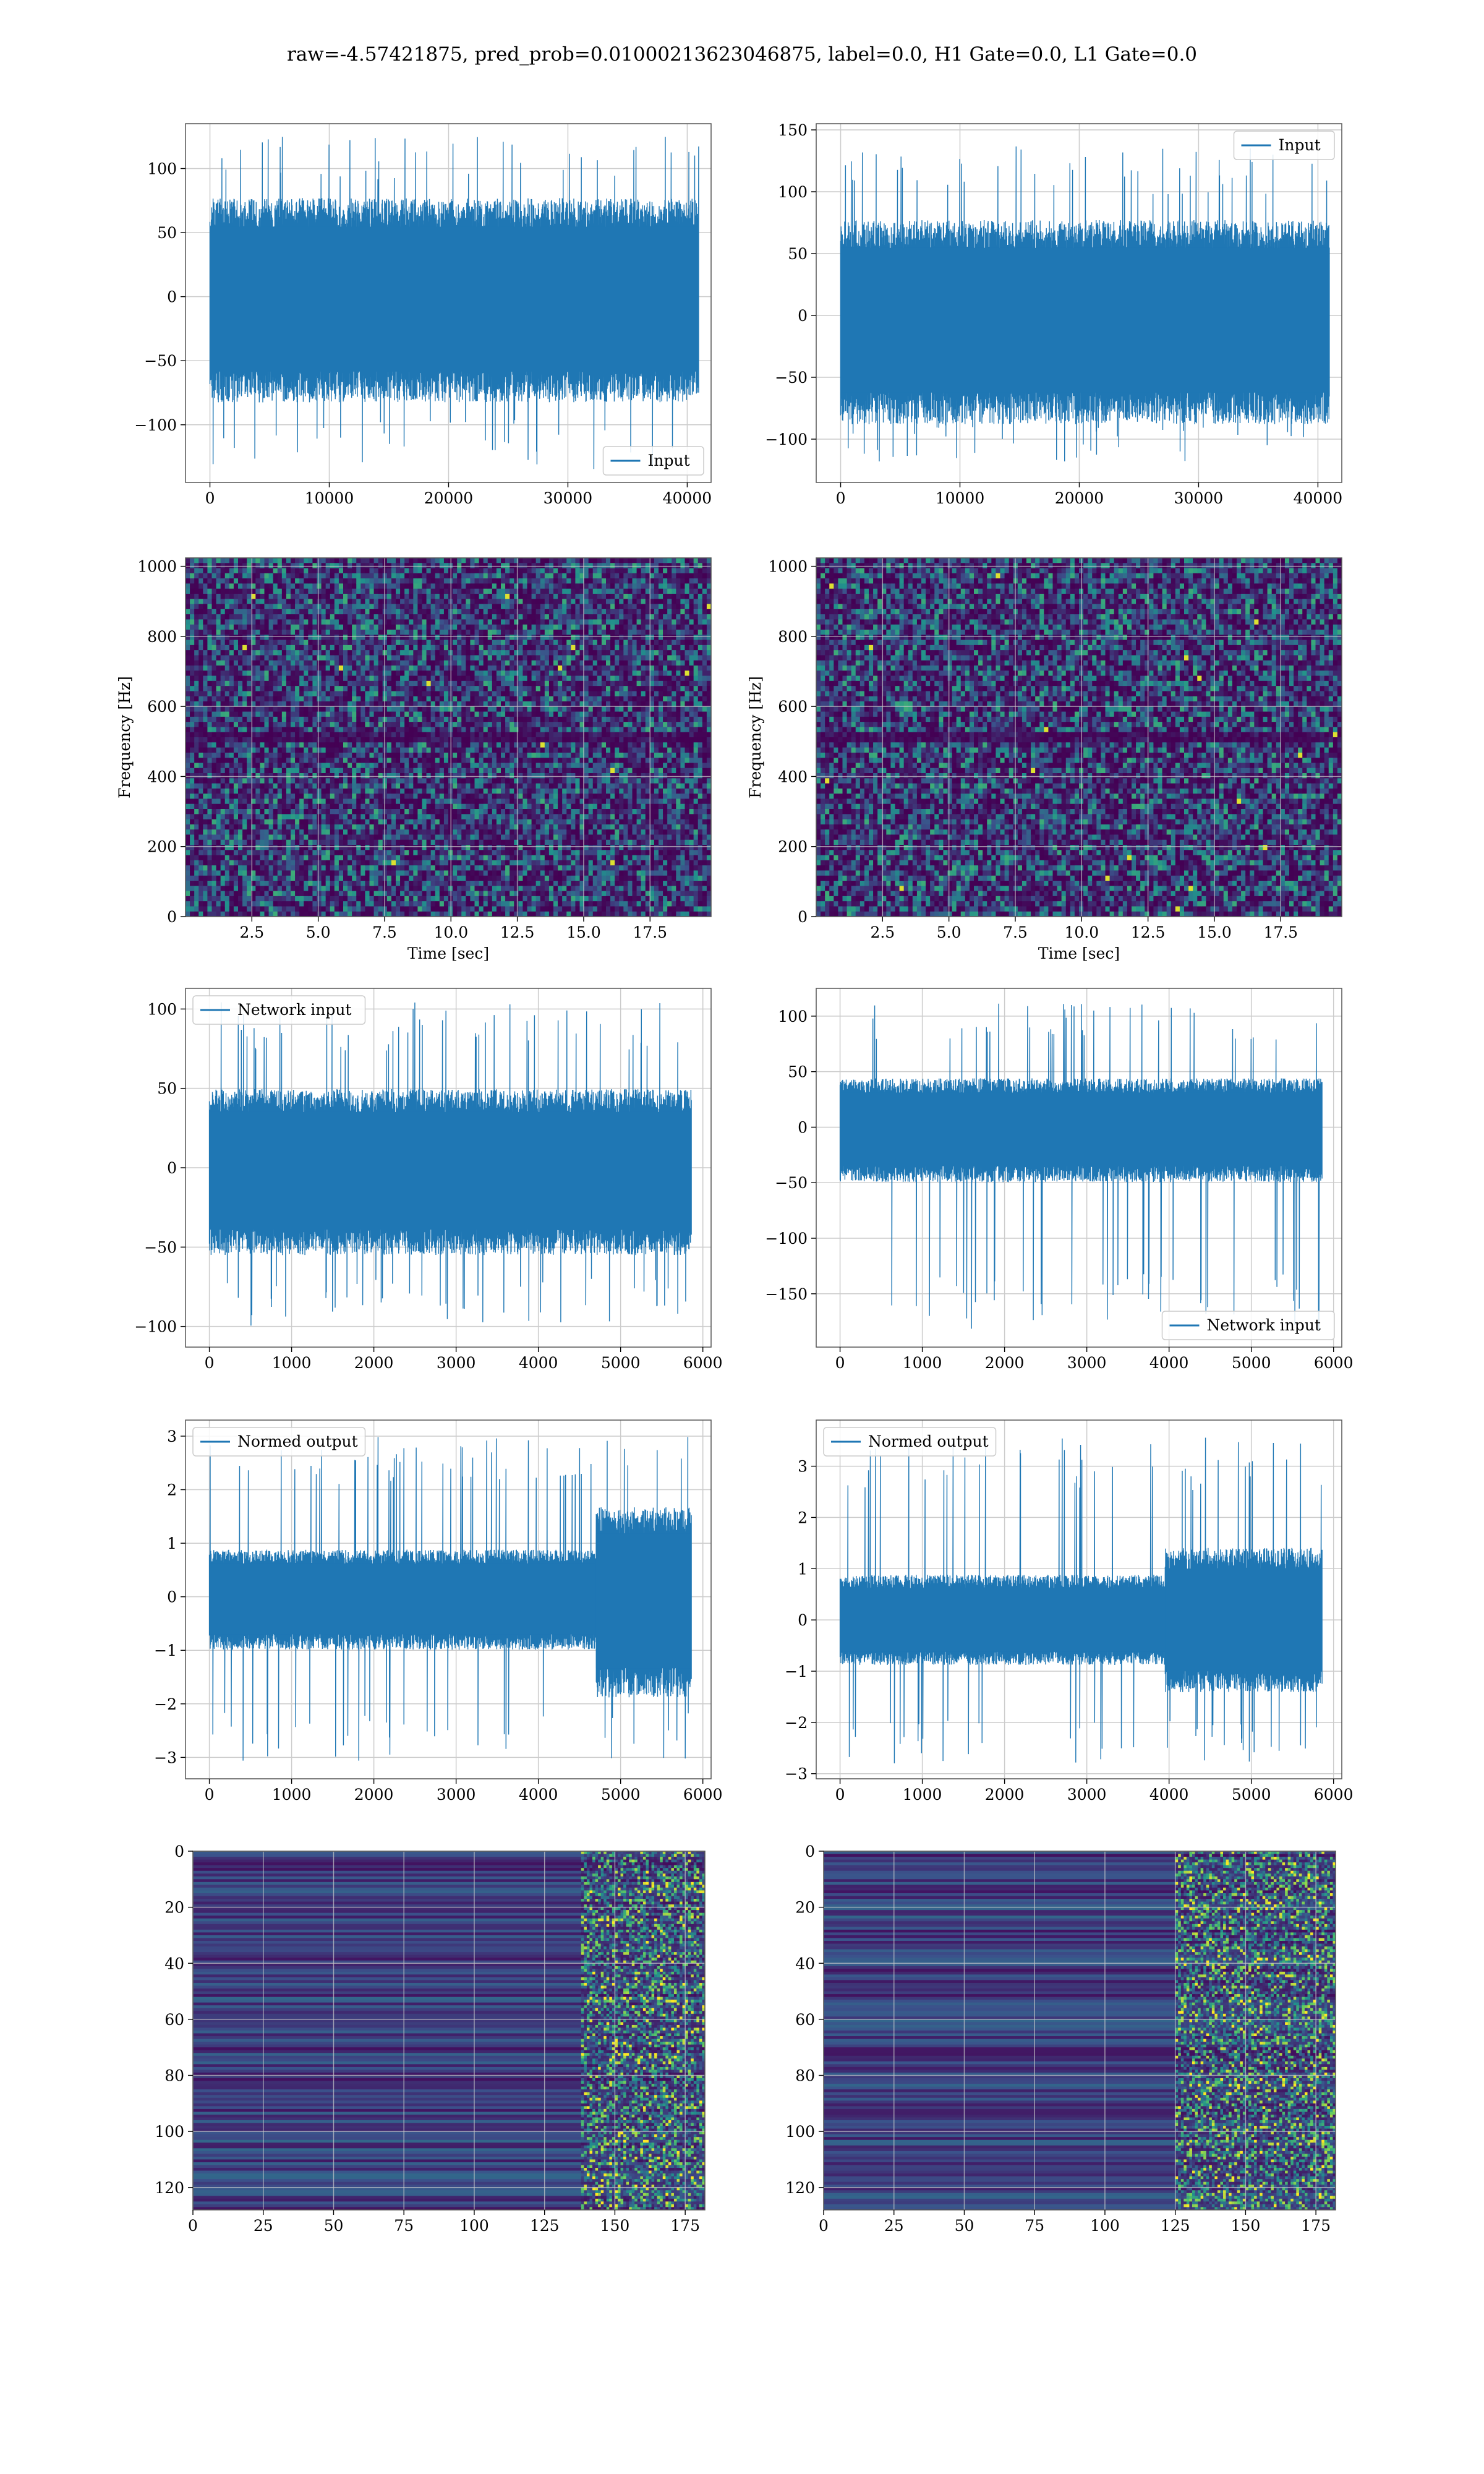 This screenshot has width=1484, height=2474. I want to click on axes-frame, so click(1079, 1168).